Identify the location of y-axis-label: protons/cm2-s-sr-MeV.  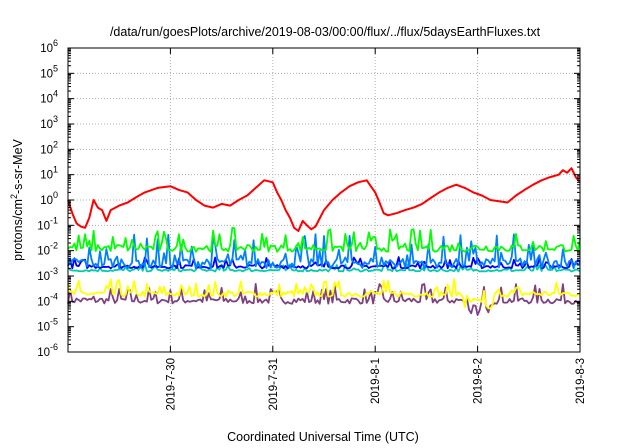
(17, 199).